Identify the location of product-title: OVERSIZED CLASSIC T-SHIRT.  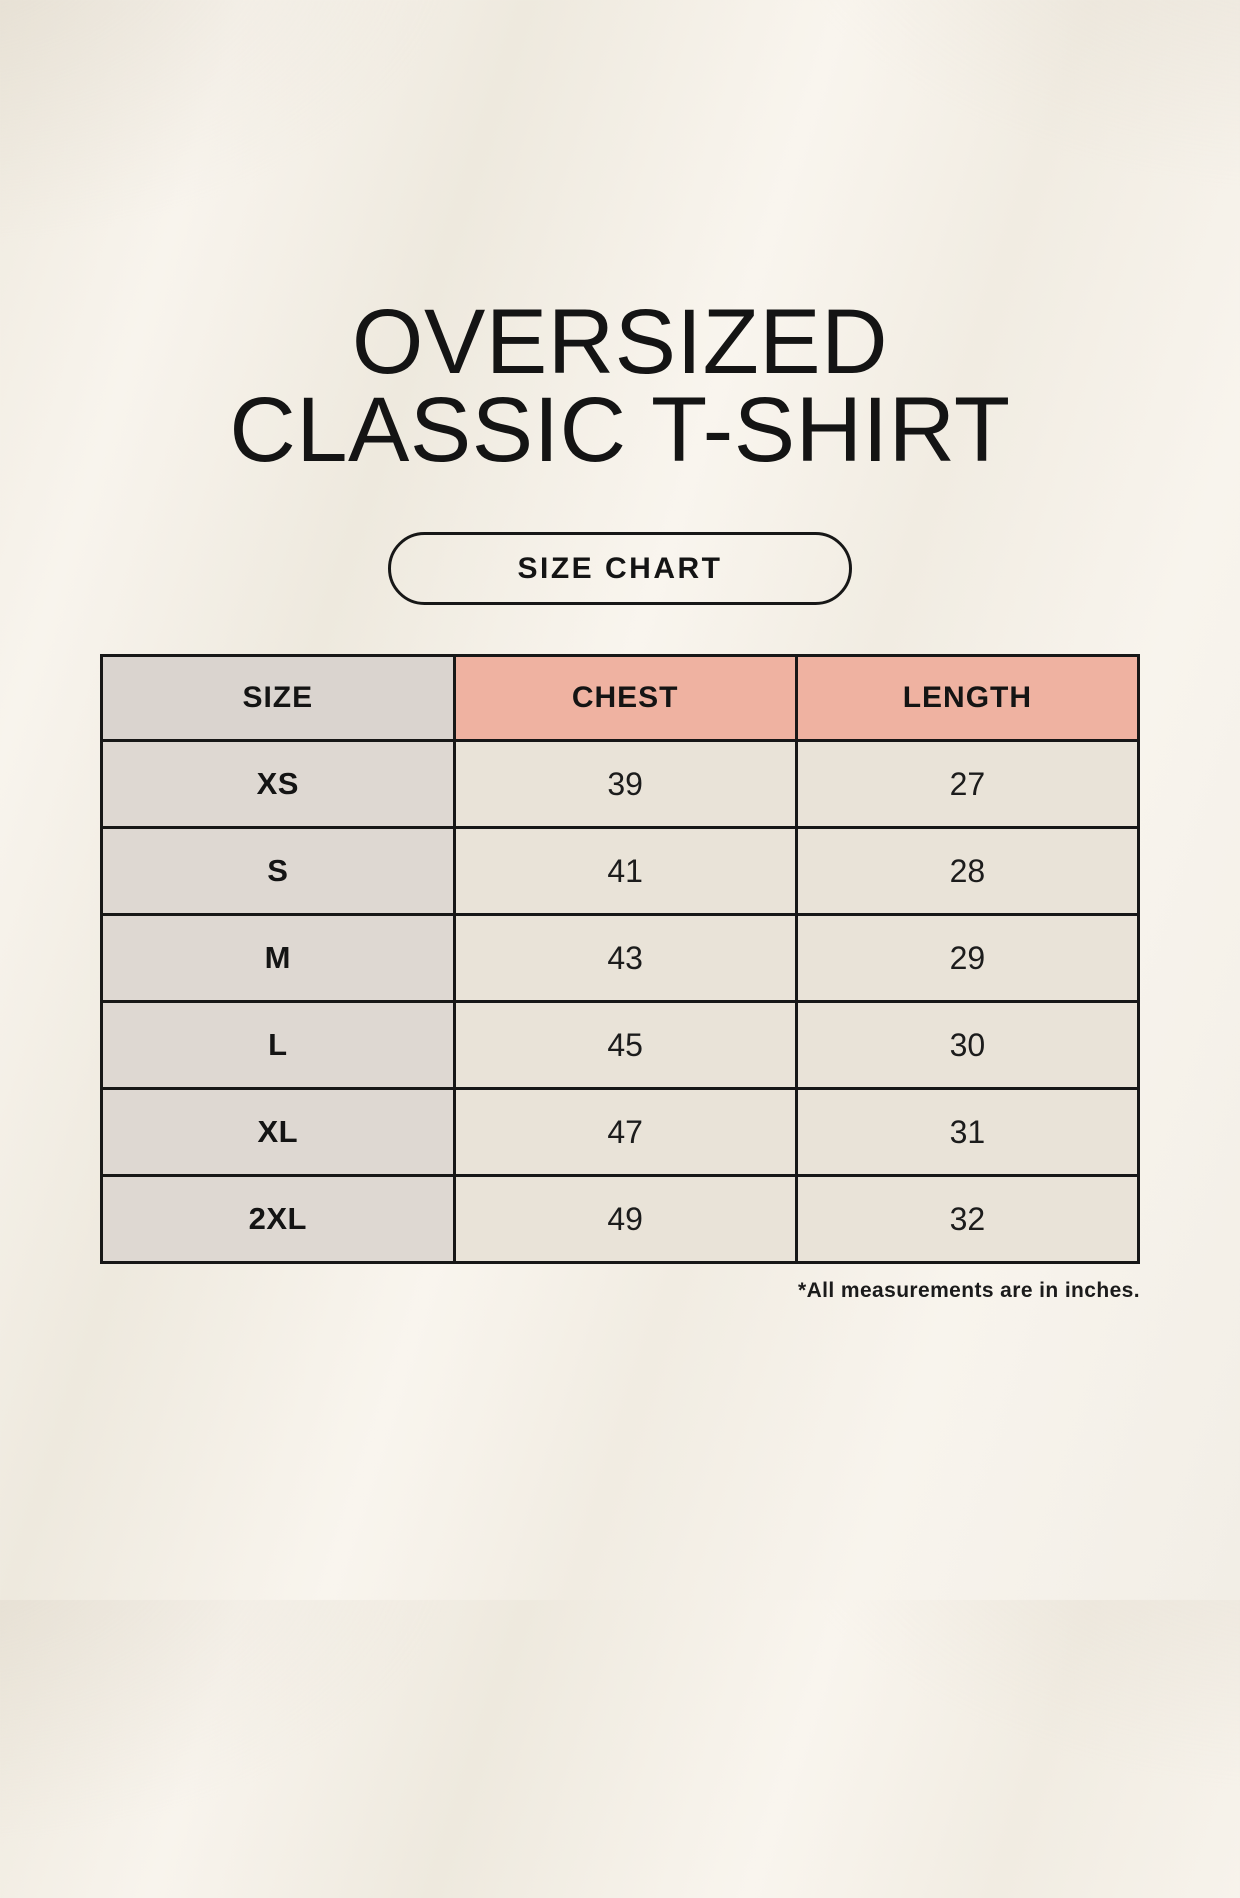
(620, 386).